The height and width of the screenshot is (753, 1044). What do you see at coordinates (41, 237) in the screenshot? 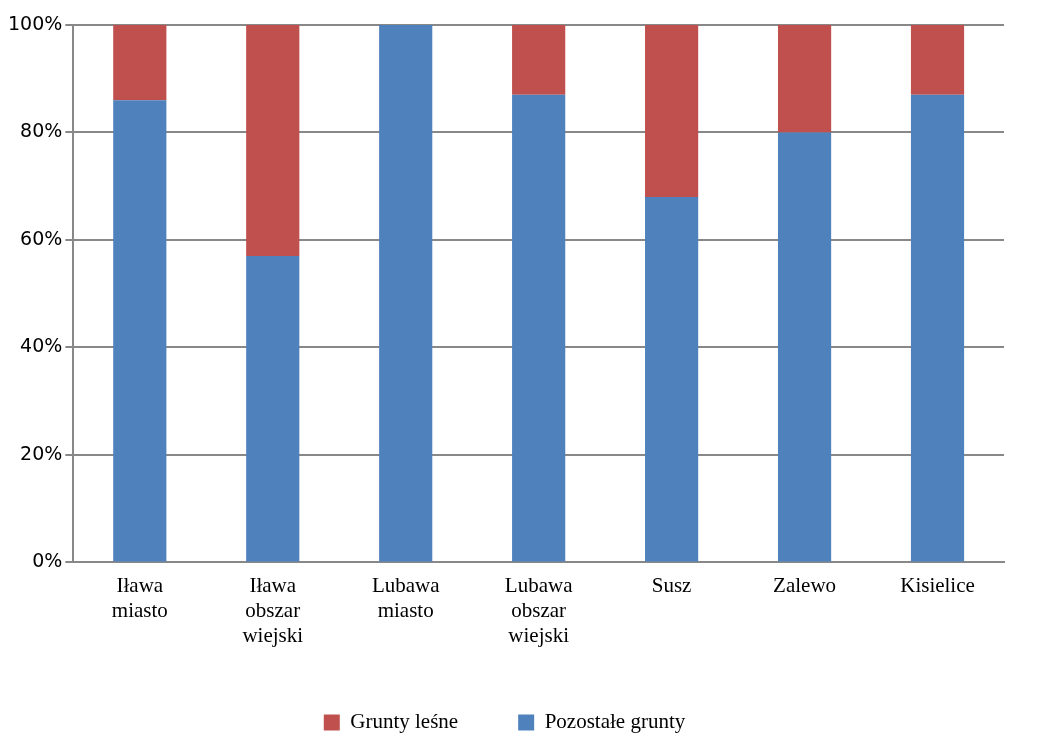
I see `y-tick-label: 60%` at bounding box center [41, 237].